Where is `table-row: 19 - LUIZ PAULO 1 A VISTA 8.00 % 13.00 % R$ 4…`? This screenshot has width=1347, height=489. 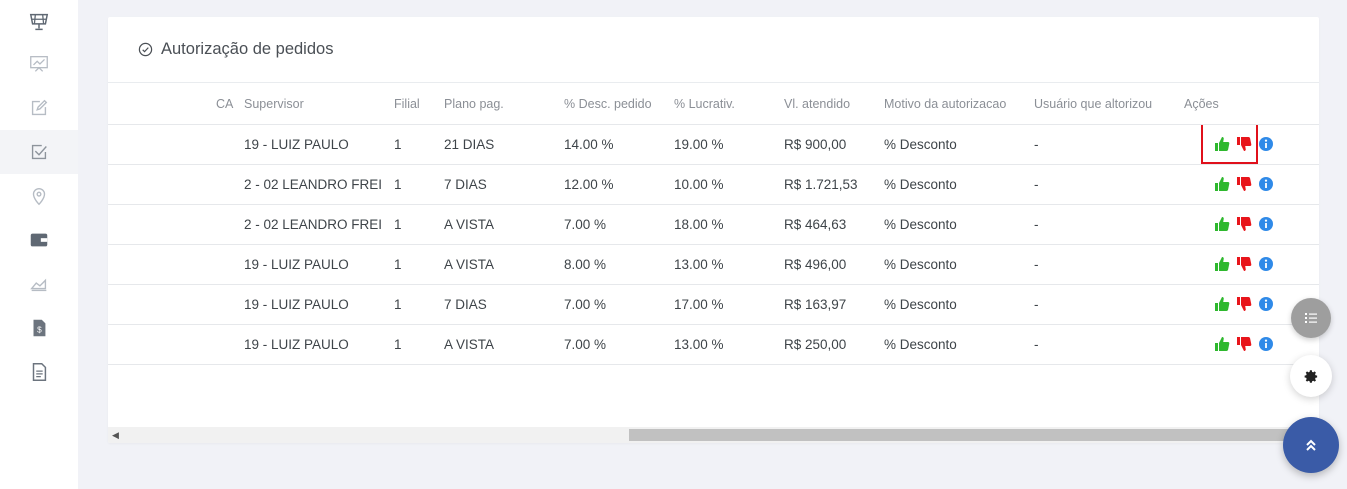 table-row: 19 - LUIZ PAULO 1 A VISTA 8.00 % 13.00 % R$ 4… is located at coordinates (713, 264).